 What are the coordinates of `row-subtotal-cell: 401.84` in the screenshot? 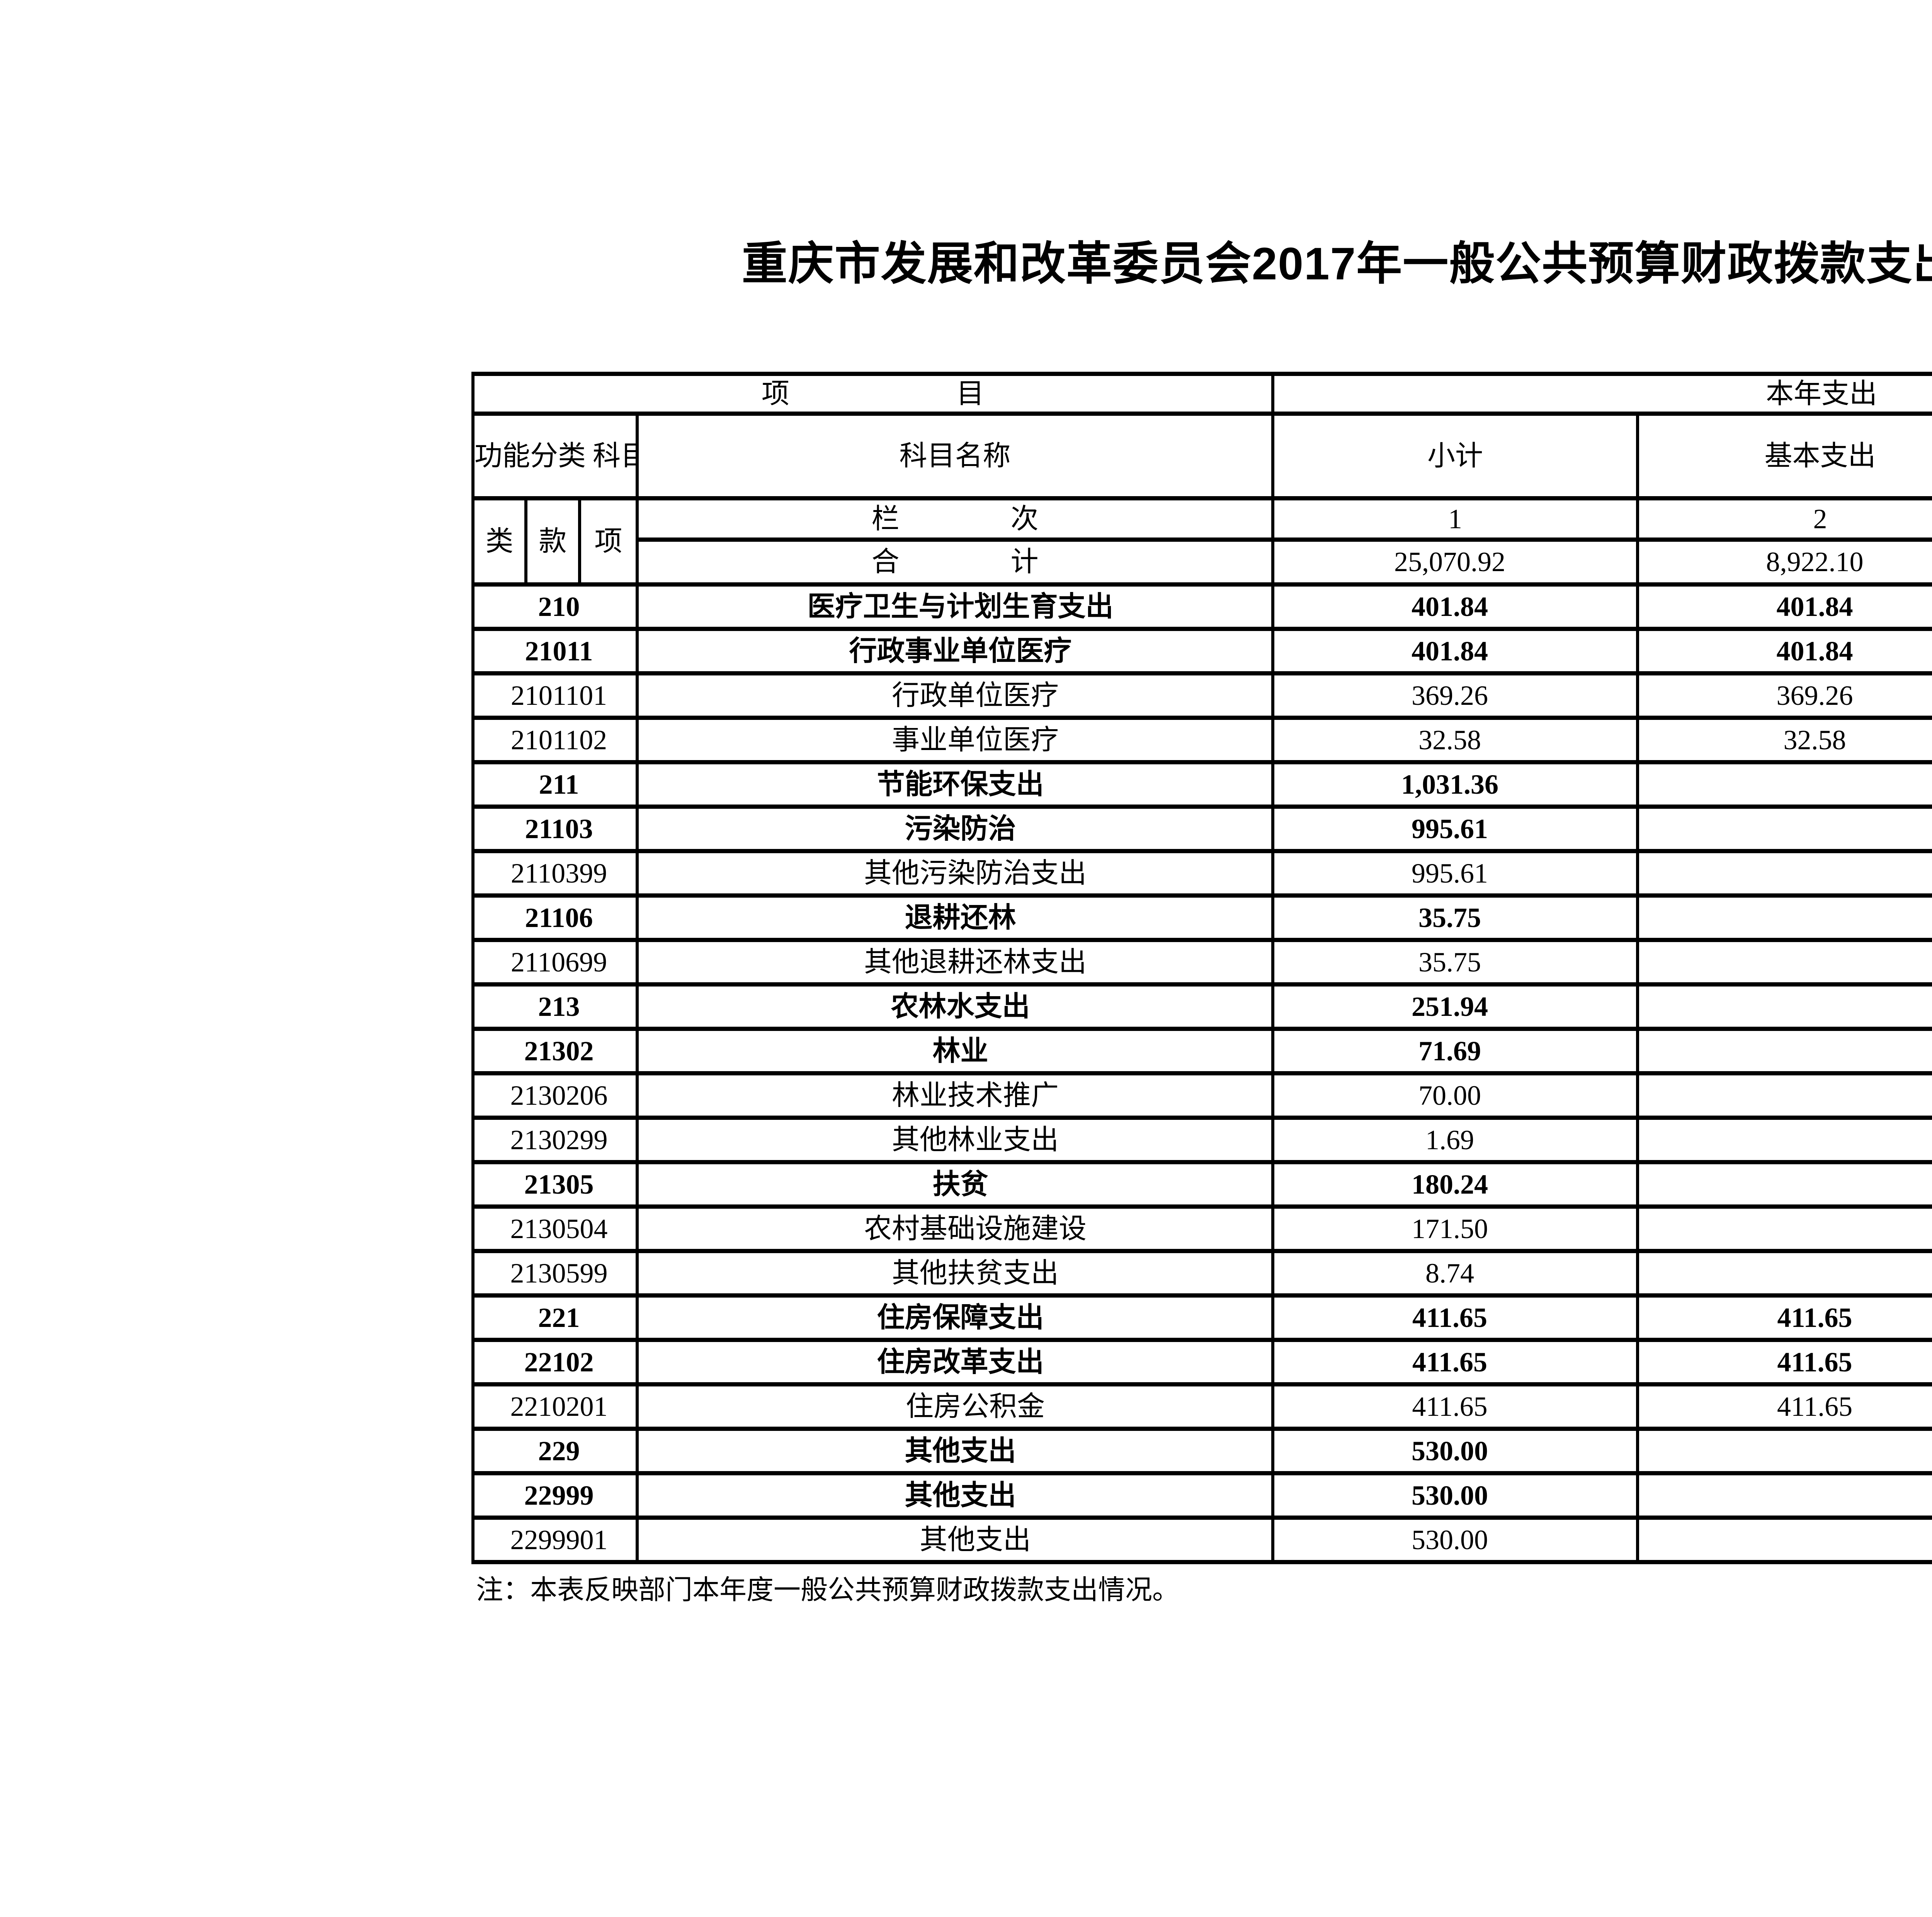 It's located at (1455, 606).